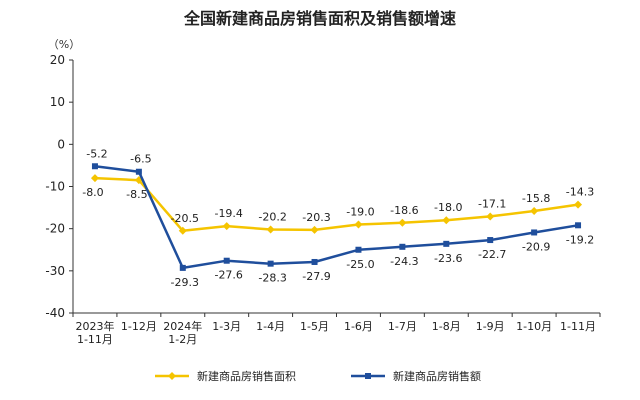  I want to click on series-1-data-label: -25.0, so click(360, 264).